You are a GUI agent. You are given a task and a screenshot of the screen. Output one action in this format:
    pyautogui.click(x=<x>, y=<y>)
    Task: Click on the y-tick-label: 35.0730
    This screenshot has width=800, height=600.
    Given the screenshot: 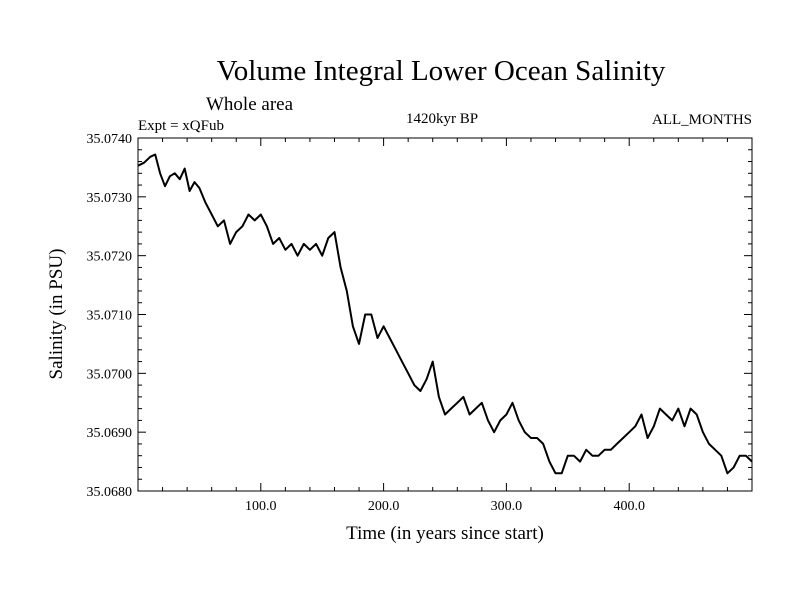 What is the action you would take?
    pyautogui.click(x=110, y=198)
    